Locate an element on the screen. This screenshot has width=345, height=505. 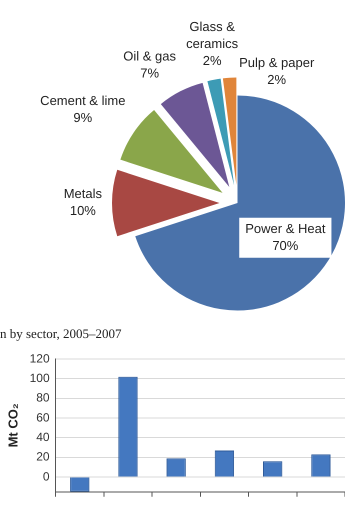
y-axis-title: Mt CO₂ is located at coordinates (12, 425).